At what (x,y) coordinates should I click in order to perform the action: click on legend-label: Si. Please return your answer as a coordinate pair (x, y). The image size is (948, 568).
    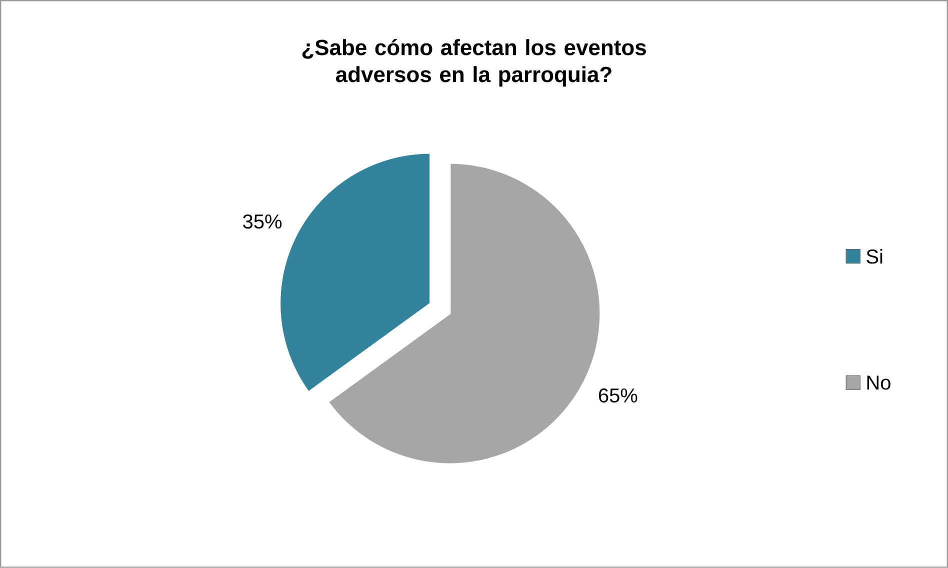
    Looking at the image, I should click on (874, 256).